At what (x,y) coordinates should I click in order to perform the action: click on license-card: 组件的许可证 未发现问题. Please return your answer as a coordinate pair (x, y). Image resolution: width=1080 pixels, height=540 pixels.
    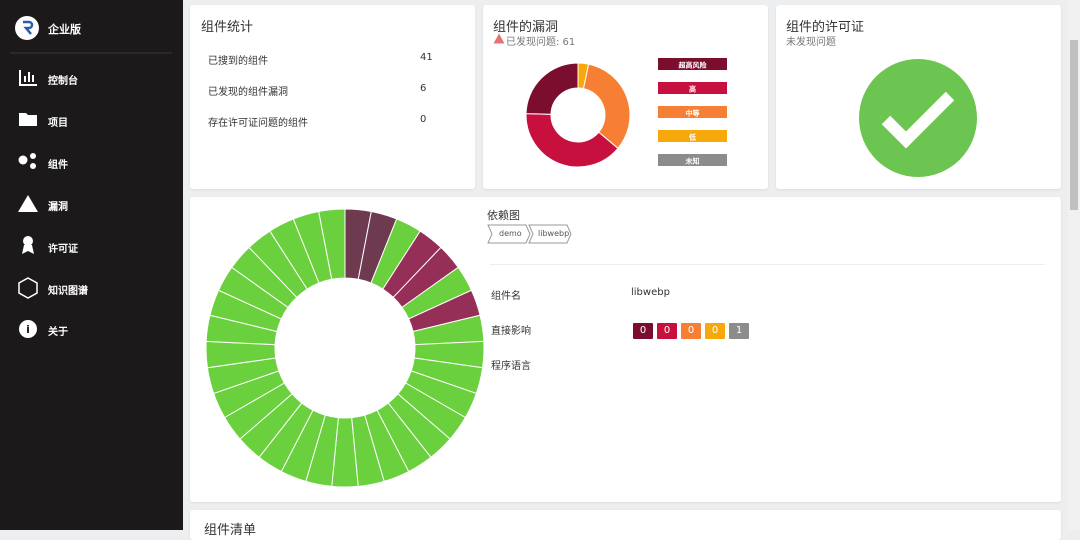
    Looking at the image, I should click on (918, 97).